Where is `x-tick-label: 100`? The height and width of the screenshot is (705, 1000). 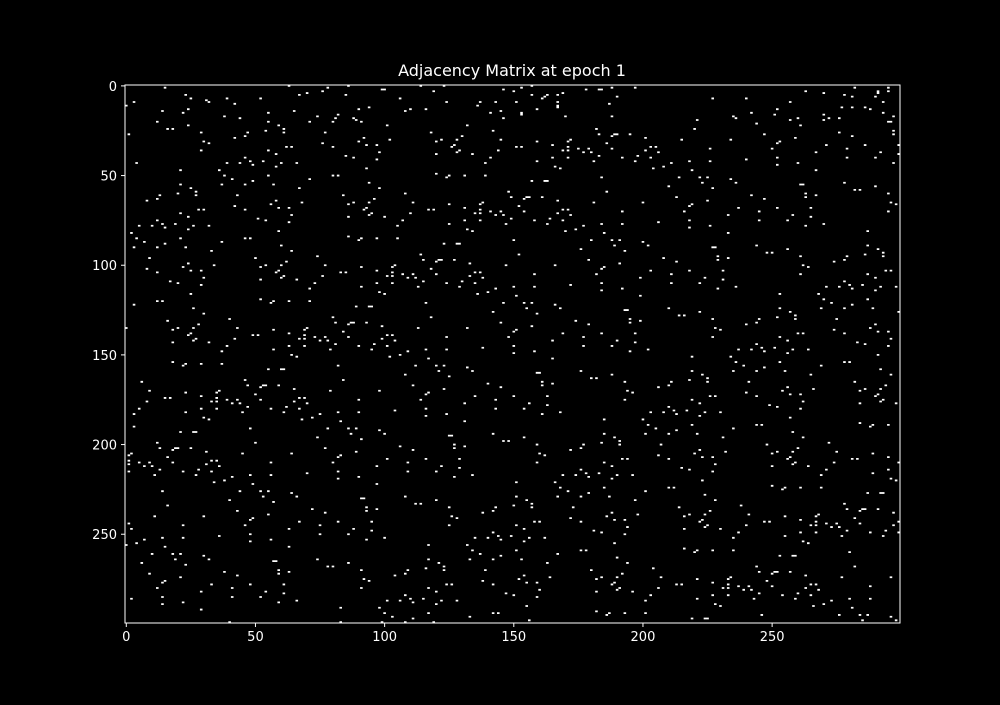 x-tick-label: 100 is located at coordinates (384, 637).